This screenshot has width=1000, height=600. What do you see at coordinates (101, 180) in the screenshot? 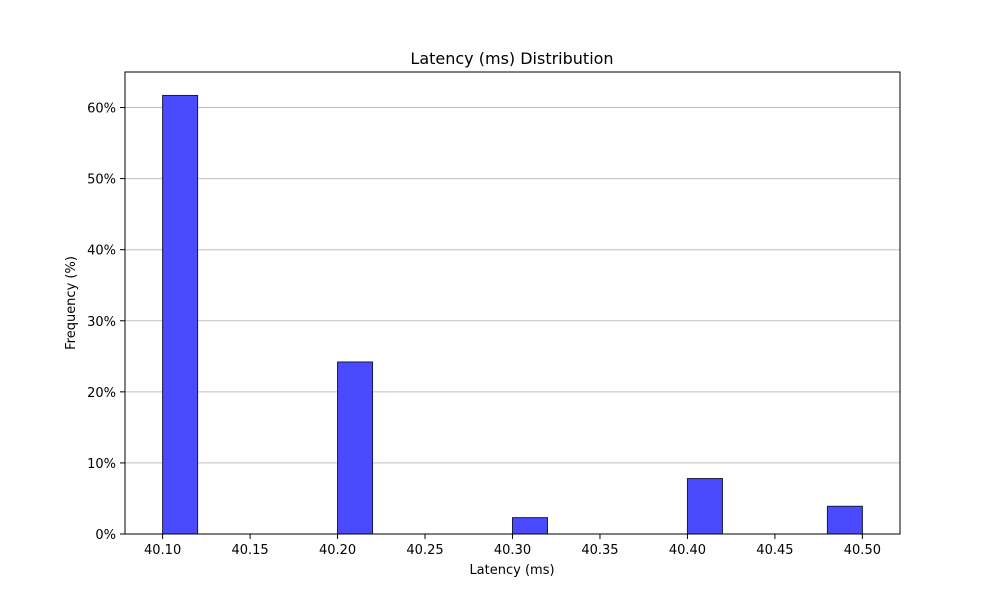
I see `y-tick-label: 50%` at bounding box center [101, 180].